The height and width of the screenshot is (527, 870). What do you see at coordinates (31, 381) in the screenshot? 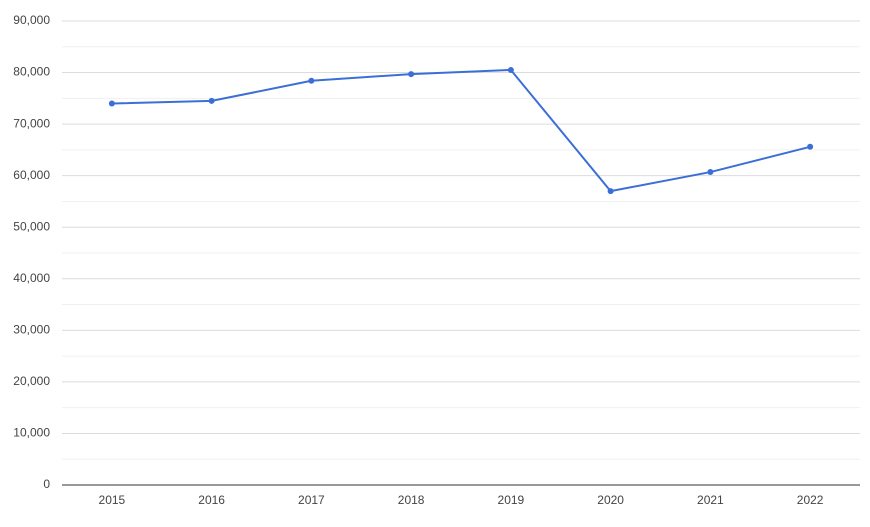
I see `y-tick-label: 20,000` at bounding box center [31, 381].